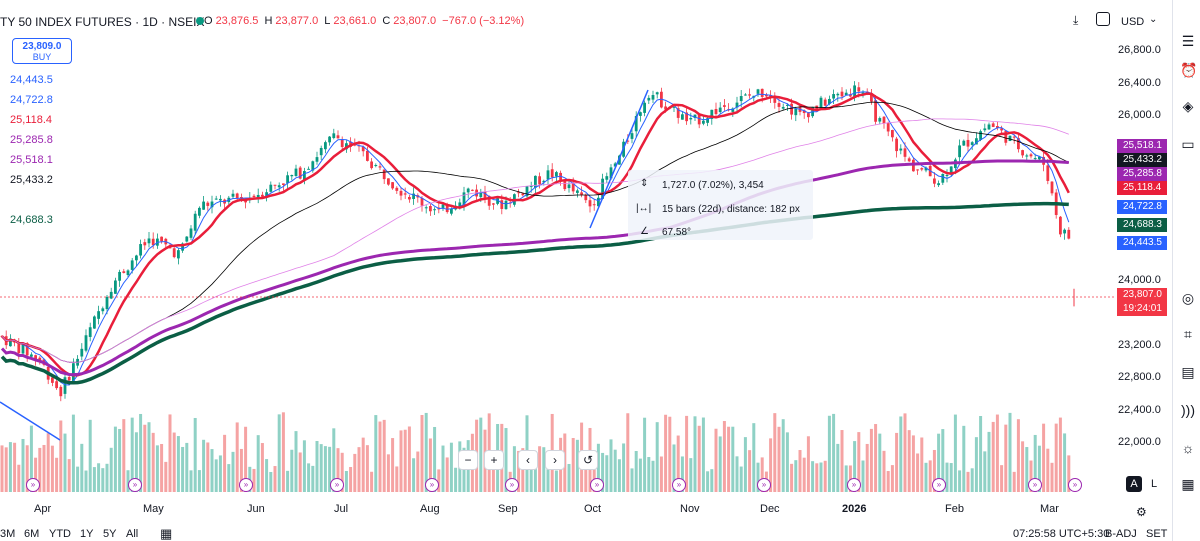 The image size is (1200, 541). Describe the element at coordinates (1188, 106) in the screenshot. I see `layers-icon: ◈` at that location.